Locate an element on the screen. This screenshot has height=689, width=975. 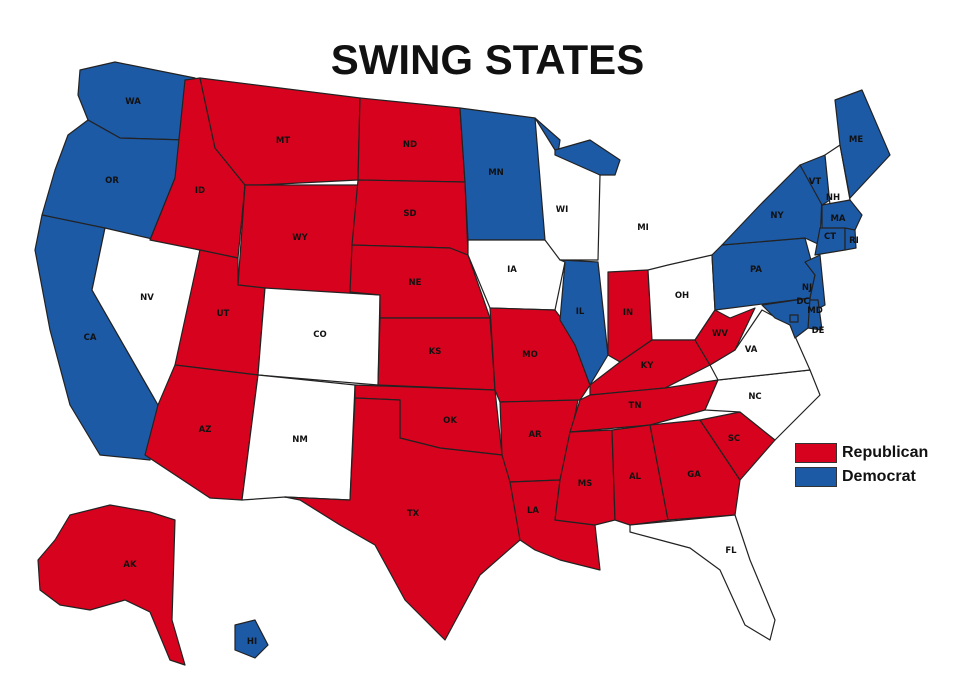
state-label-il: IL is located at coordinates (580, 312).